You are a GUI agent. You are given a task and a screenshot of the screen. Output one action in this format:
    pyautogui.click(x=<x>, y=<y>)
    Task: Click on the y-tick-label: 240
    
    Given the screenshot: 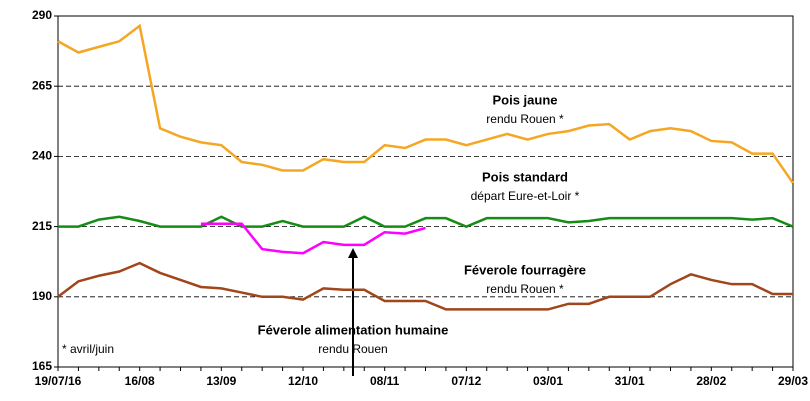 What is the action you would take?
    pyautogui.click(x=42, y=156)
    